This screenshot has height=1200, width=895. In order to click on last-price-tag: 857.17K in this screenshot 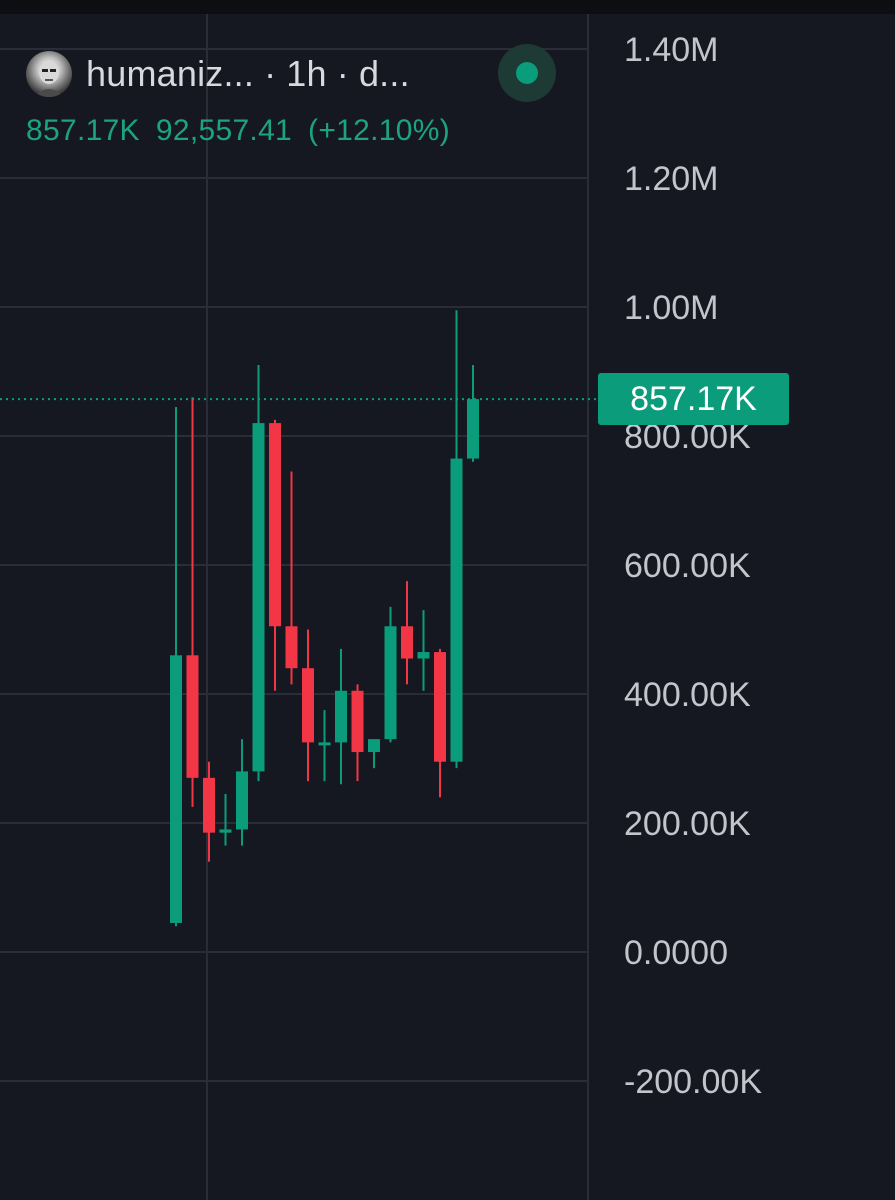, I will do `click(693, 399)`.